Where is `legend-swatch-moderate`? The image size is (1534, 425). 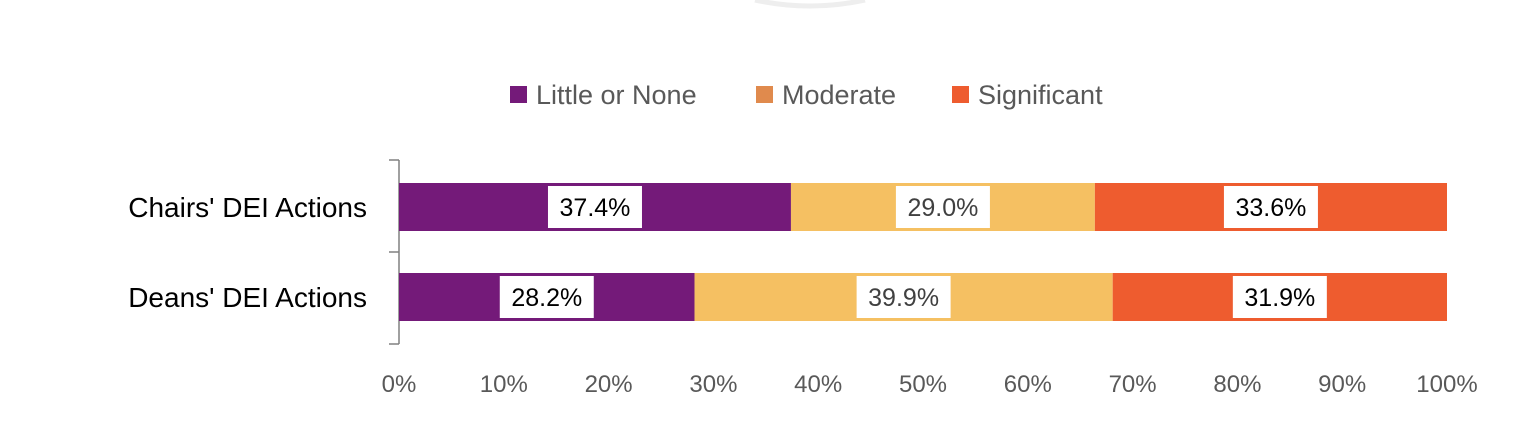
legend-swatch-moderate is located at coordinates (764, 94).